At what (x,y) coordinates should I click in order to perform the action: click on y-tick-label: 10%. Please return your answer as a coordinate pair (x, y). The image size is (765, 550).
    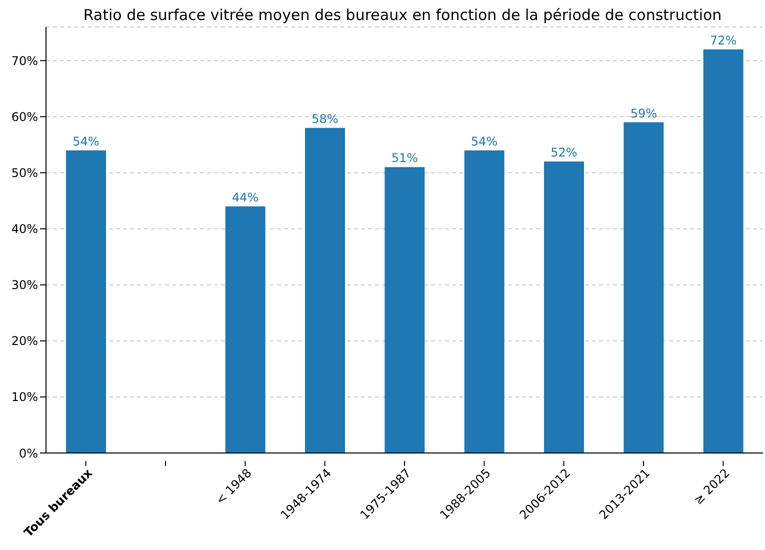
    Looking at the image, I should click on (24, 397).